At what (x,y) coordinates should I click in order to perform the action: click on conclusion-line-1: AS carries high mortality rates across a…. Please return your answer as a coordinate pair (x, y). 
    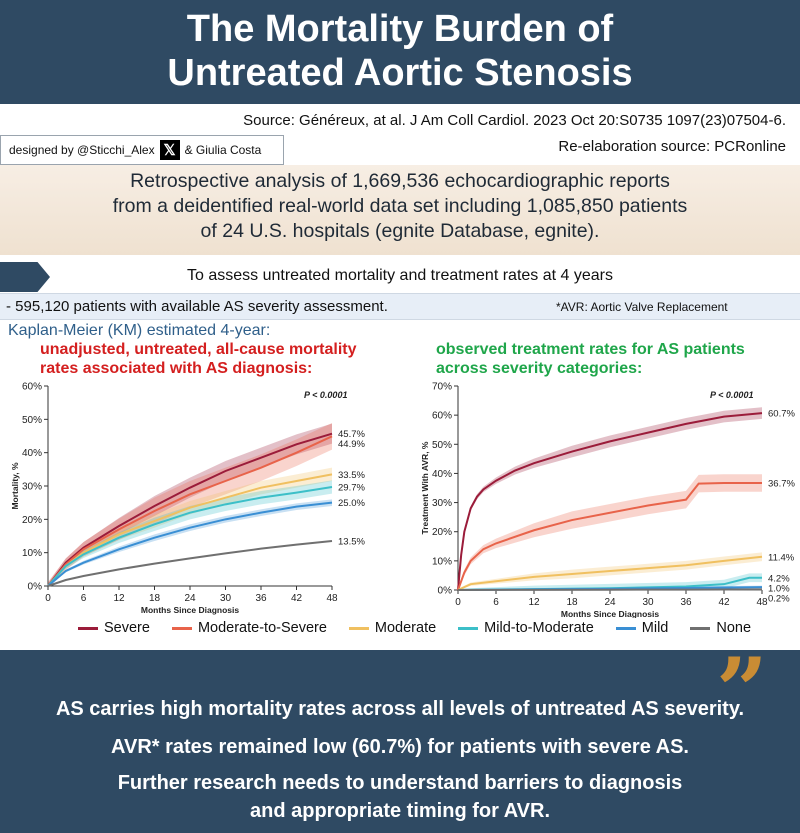
    Looking at the image, I should click on (400, 709).